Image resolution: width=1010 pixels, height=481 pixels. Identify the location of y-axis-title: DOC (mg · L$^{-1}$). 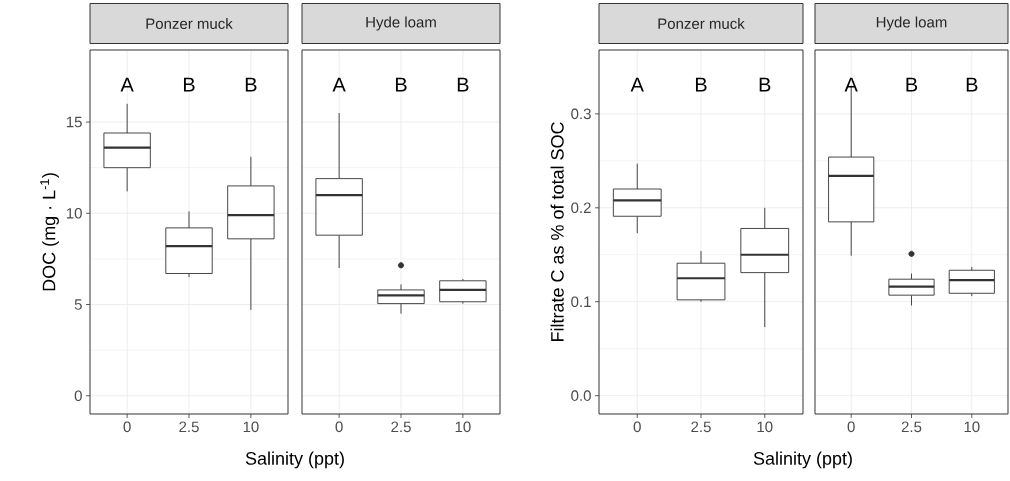
(49, 232).